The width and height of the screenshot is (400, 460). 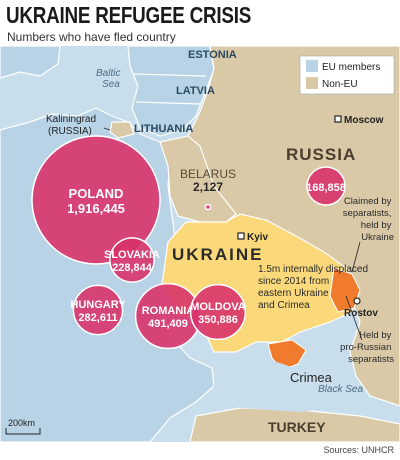 I want to click on annotation-claimed-by-separatists: Claimed by separatists, held by Ukraine, so click(x=368, y=219).